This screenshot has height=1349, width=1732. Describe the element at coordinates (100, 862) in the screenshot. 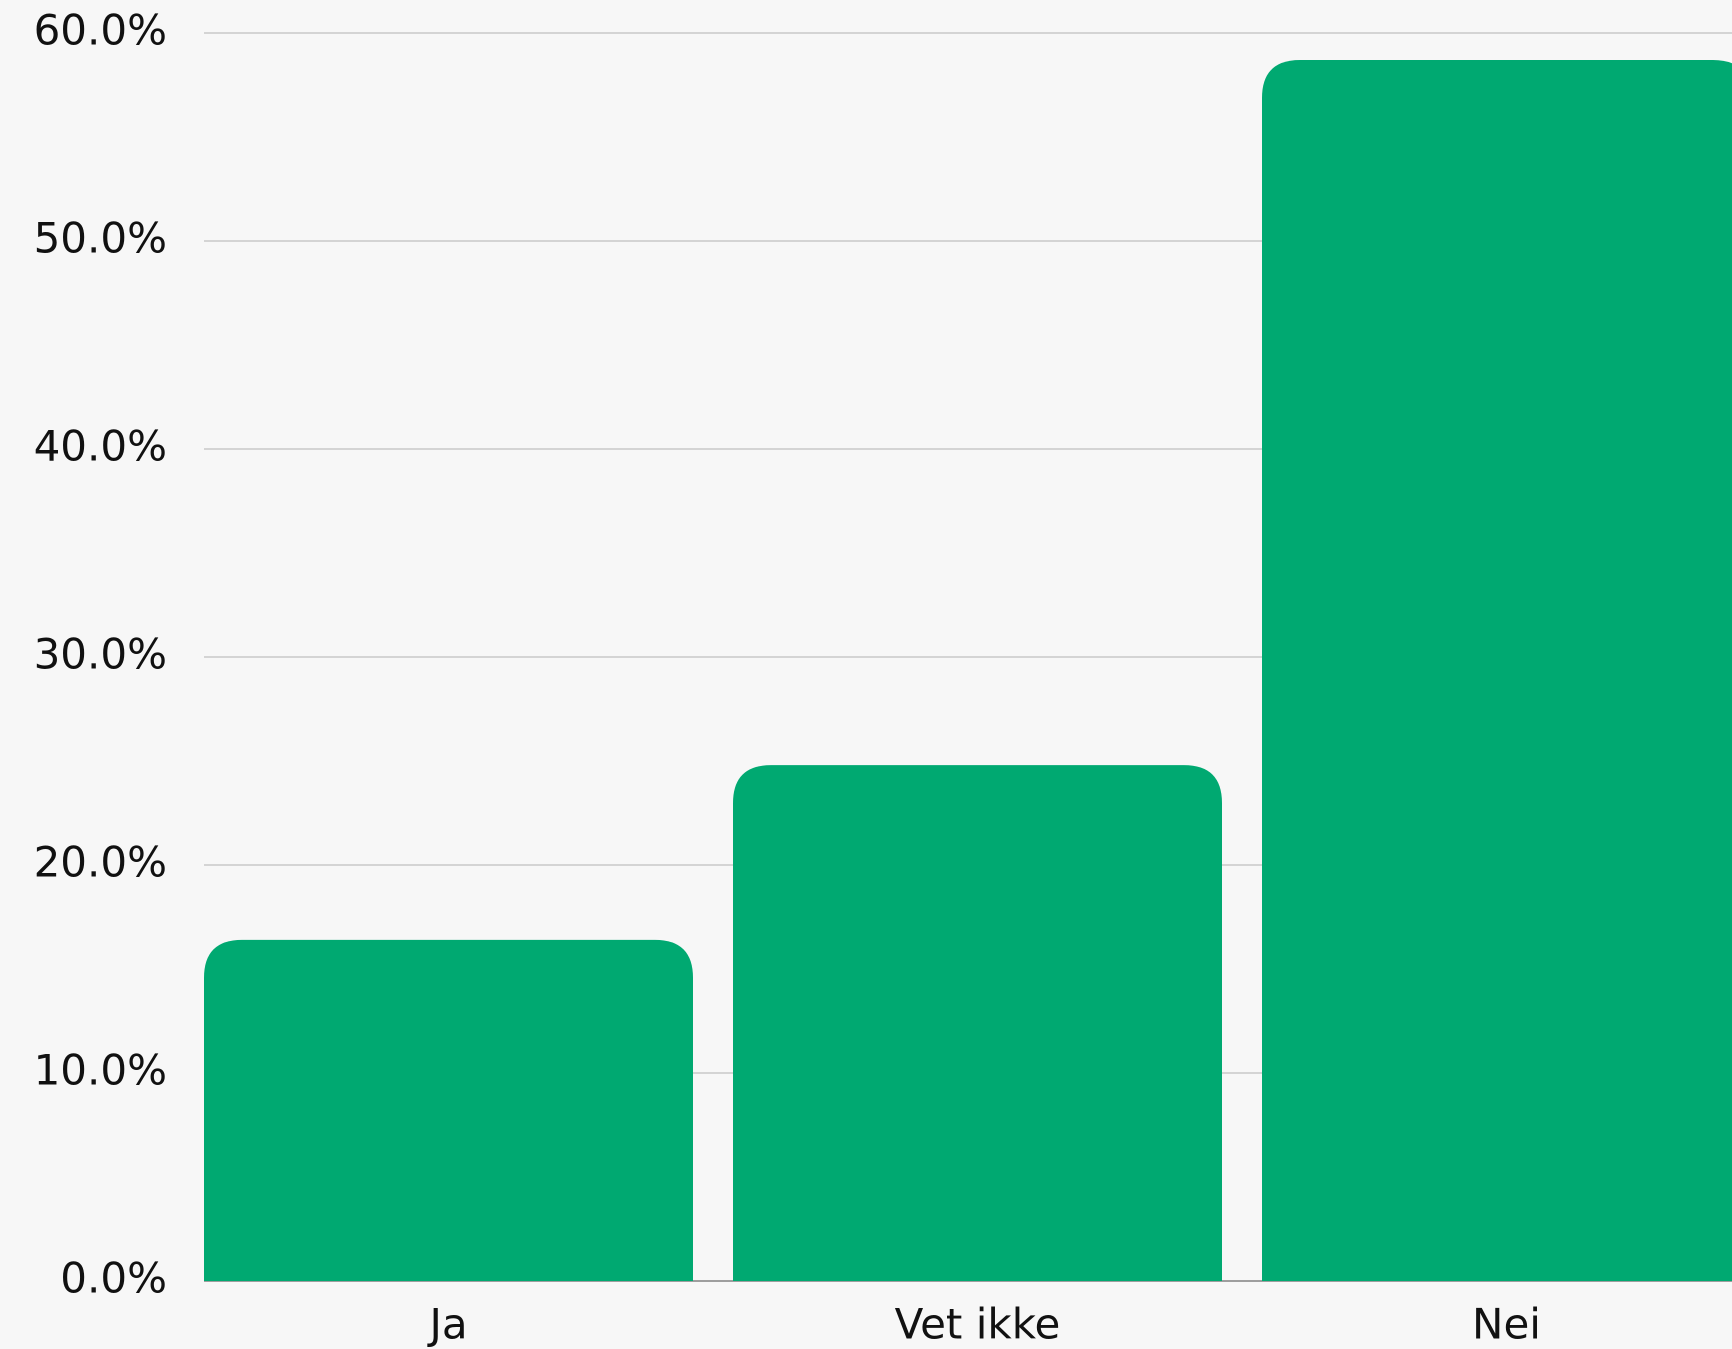

I see `y-tick-label: 20.0%` at that location.